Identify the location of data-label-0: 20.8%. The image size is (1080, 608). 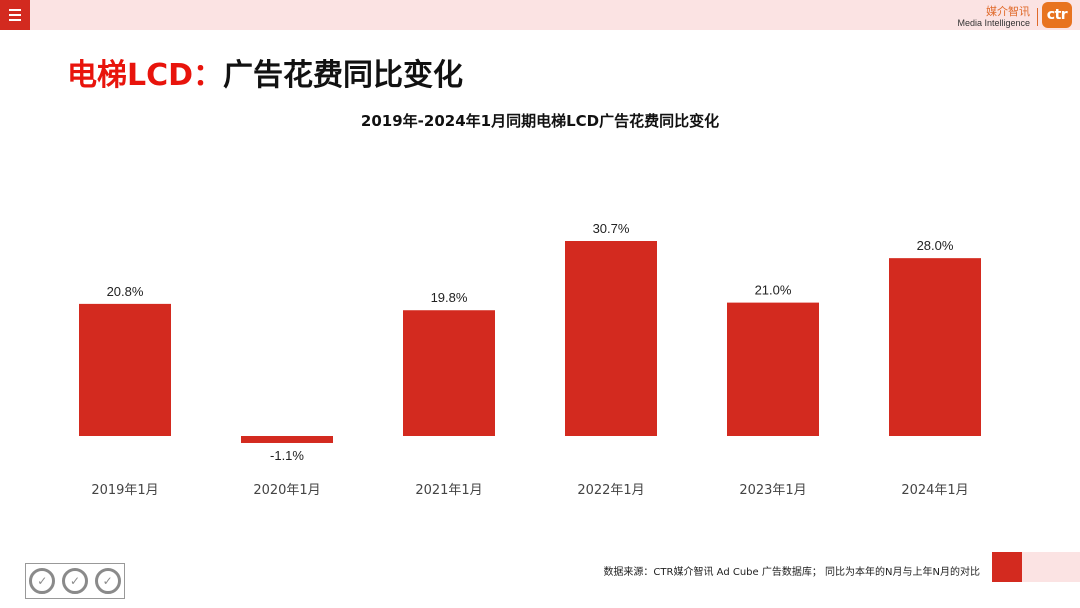
(125, 291).